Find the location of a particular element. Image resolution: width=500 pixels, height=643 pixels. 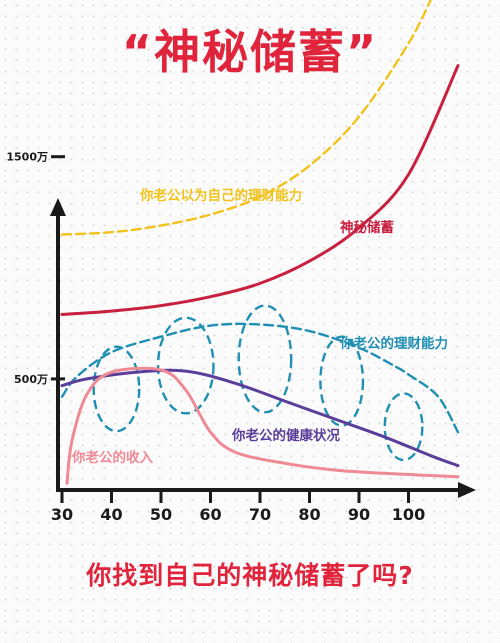

line-health is located at coordinates (260, 418).